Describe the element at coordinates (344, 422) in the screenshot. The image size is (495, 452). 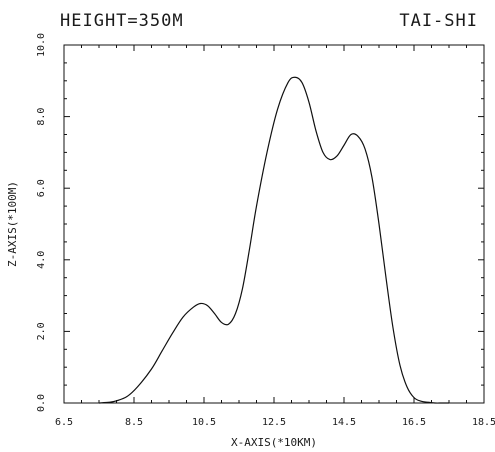
I see `x-tick-label: 14.5` at that location.